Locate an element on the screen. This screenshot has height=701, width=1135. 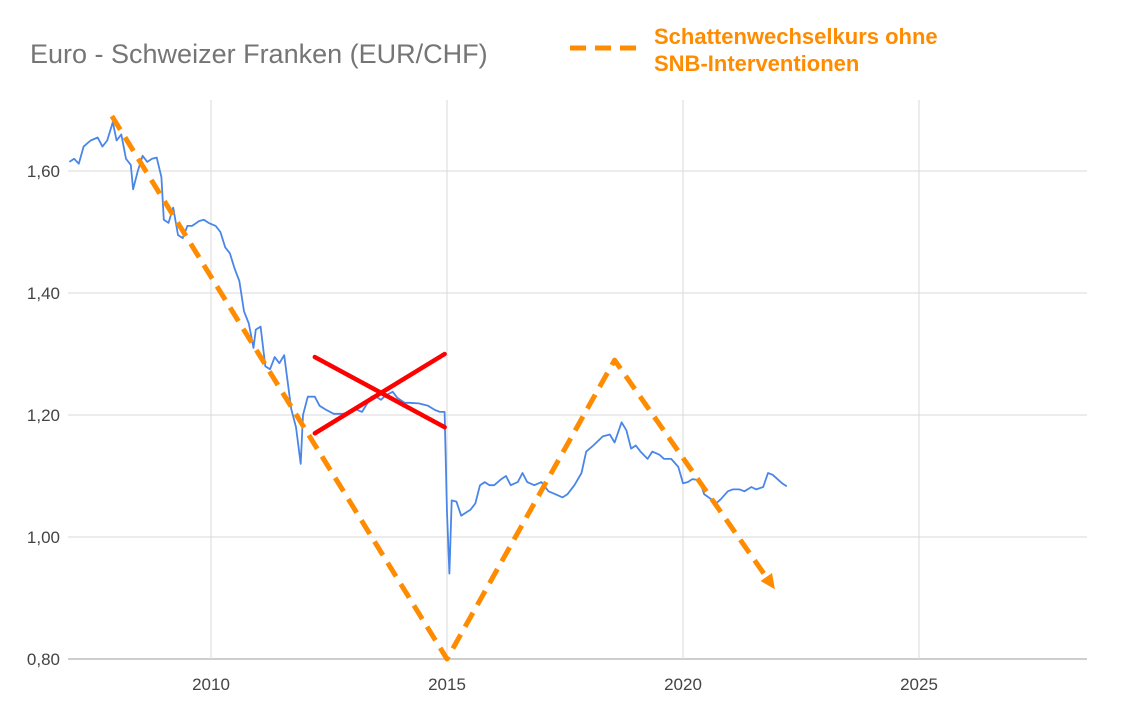
legend-label-line2: SNB-Interventionen is located at coordinates (756, 63).